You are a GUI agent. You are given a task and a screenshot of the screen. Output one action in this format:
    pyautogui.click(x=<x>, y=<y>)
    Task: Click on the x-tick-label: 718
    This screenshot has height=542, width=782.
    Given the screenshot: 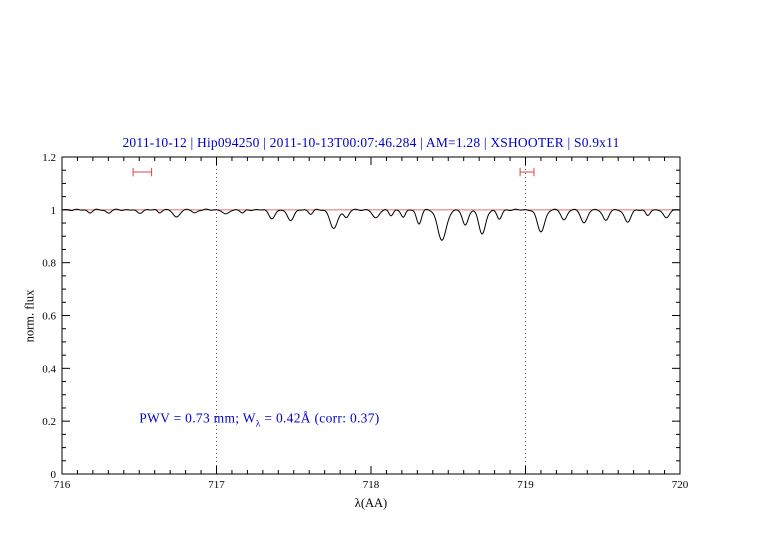 What is the action you would take?
    pyautogui.click(x=371, y=485)
    